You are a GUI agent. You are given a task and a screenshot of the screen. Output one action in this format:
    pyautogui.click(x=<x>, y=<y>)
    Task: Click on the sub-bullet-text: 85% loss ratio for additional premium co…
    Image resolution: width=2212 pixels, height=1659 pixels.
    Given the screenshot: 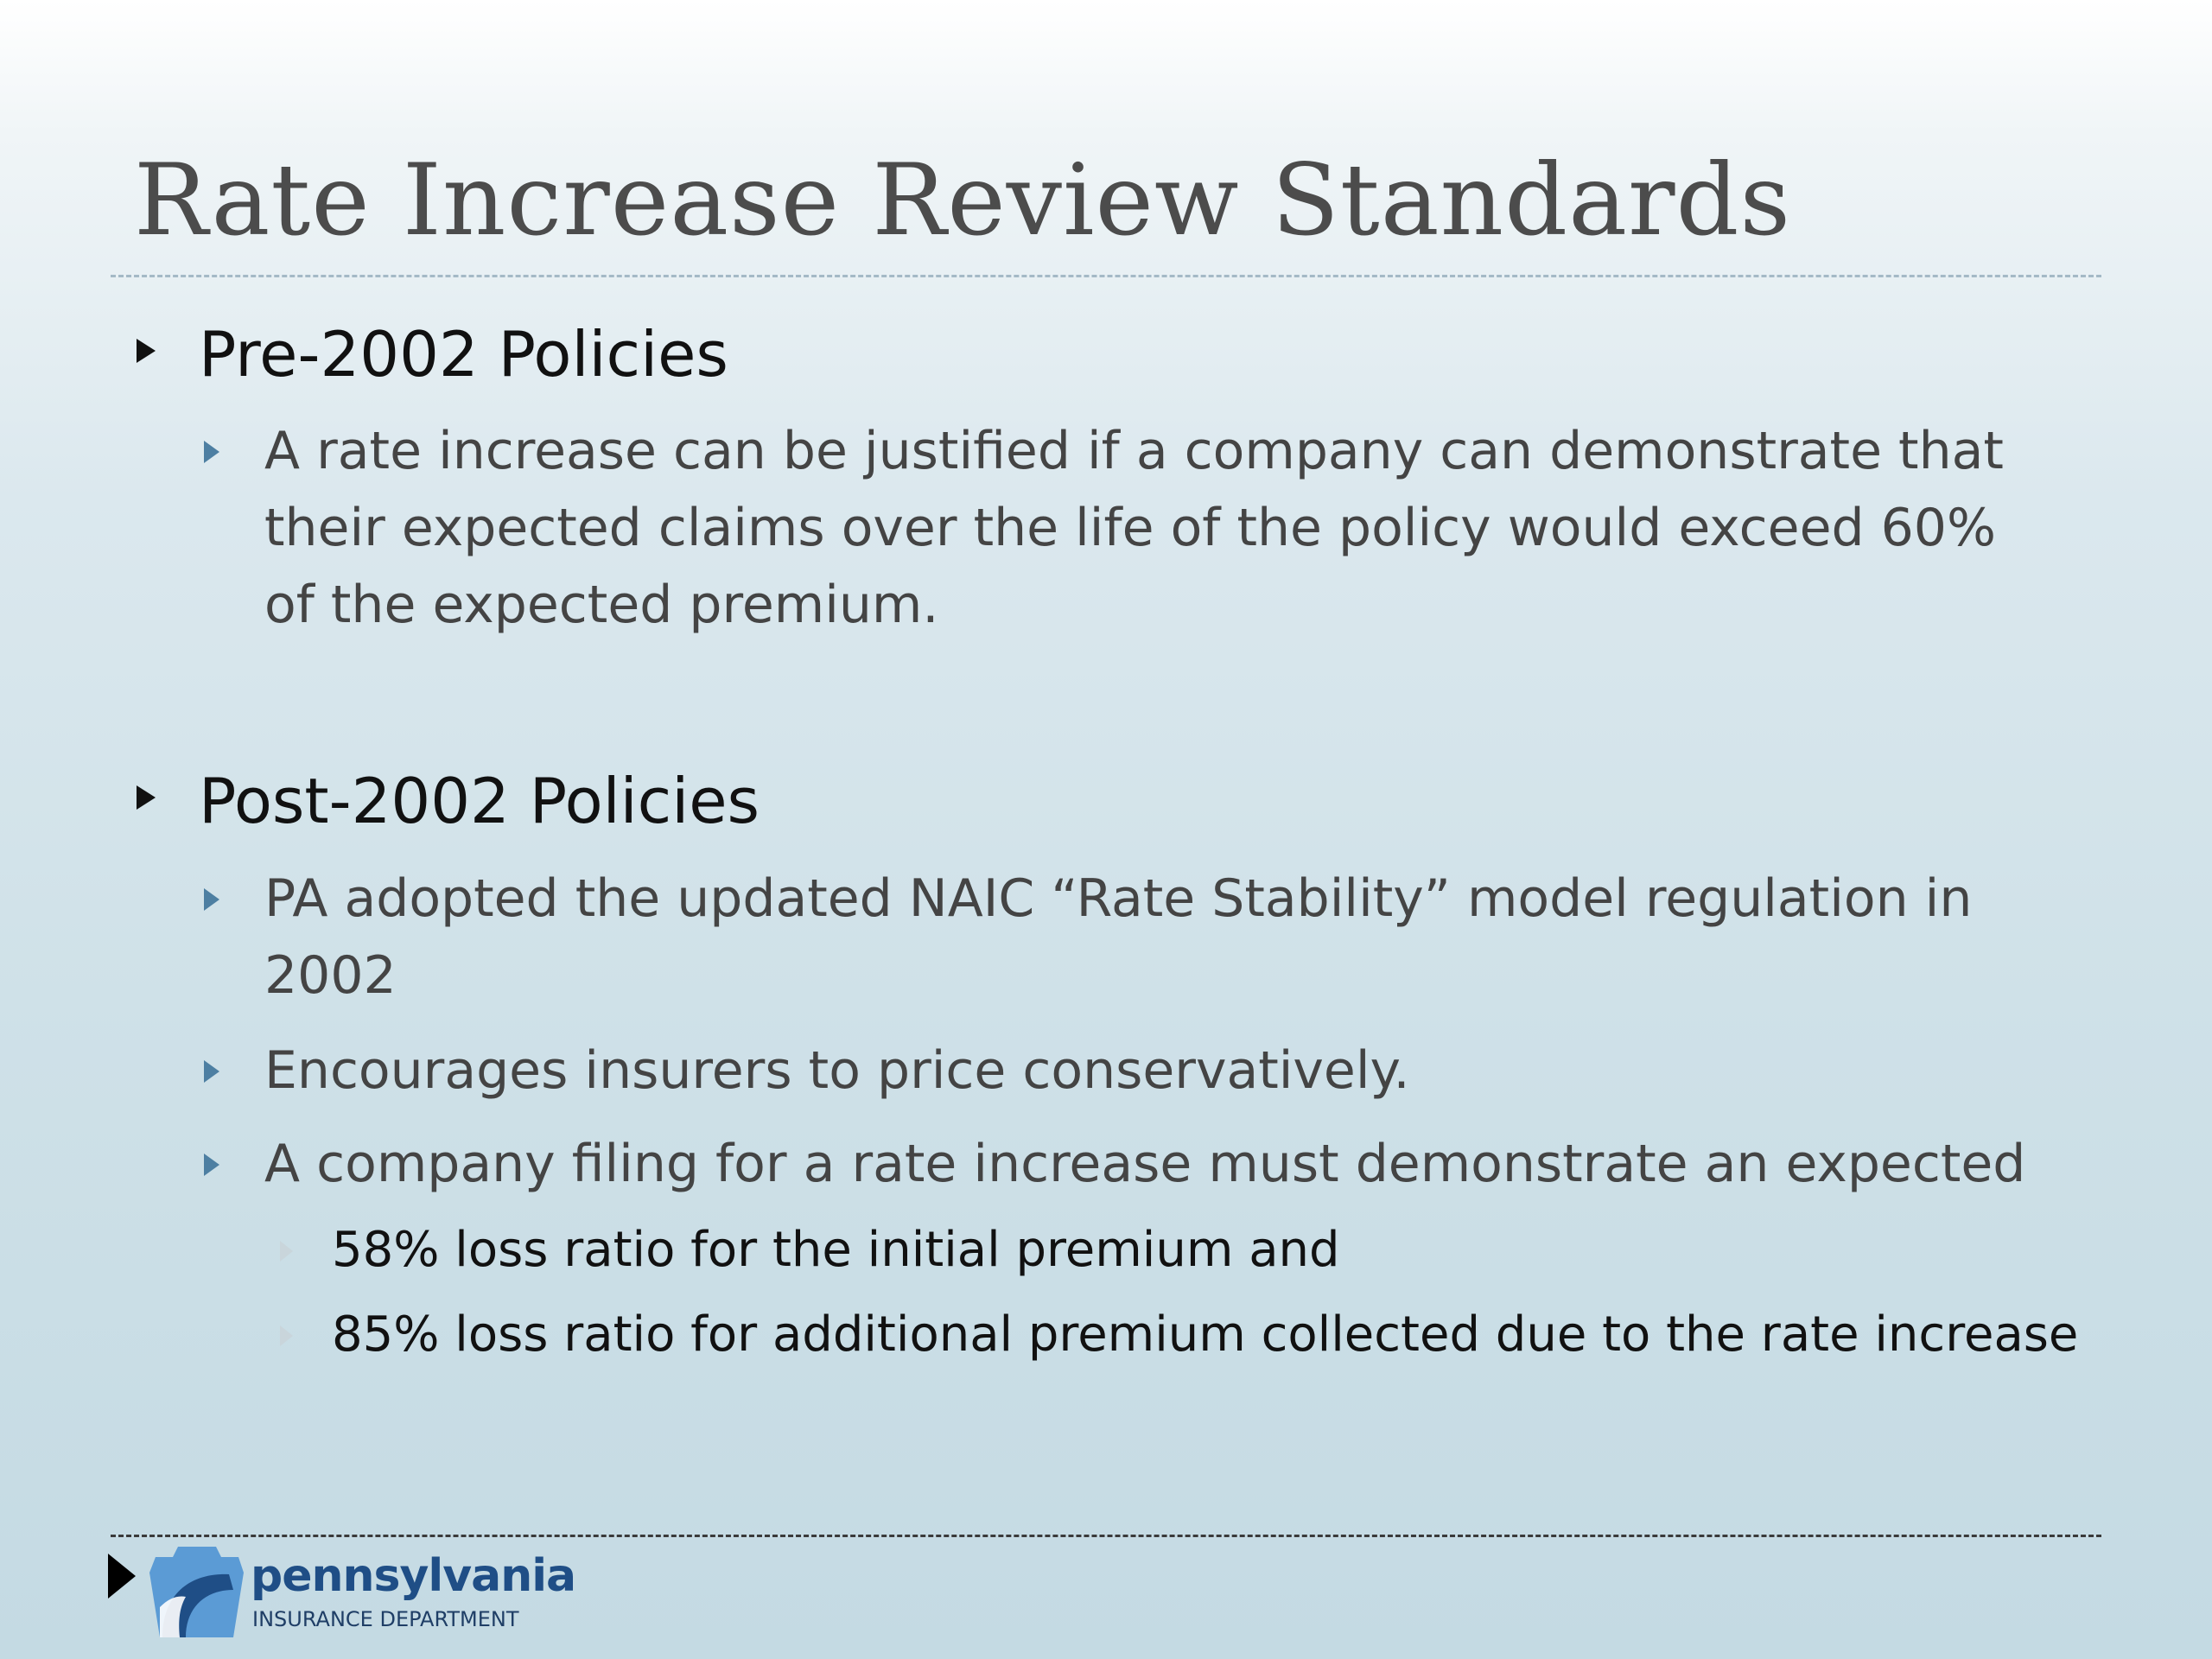 What is the action you would take?
    pyautogui.click(x=1205, y=1334)
    